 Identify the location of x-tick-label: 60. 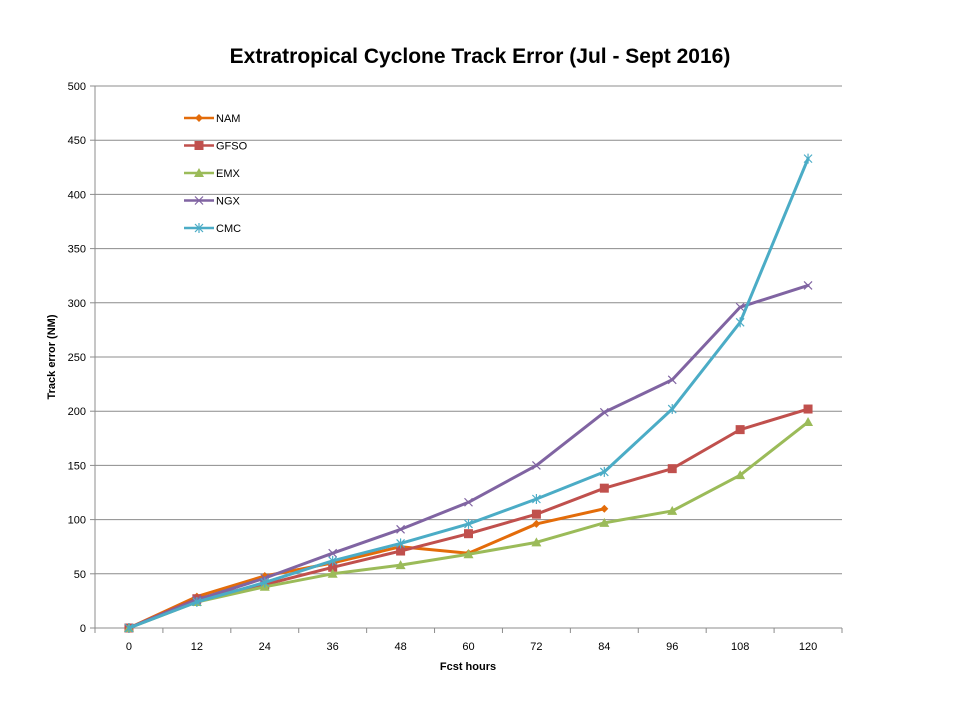
(468, 647).